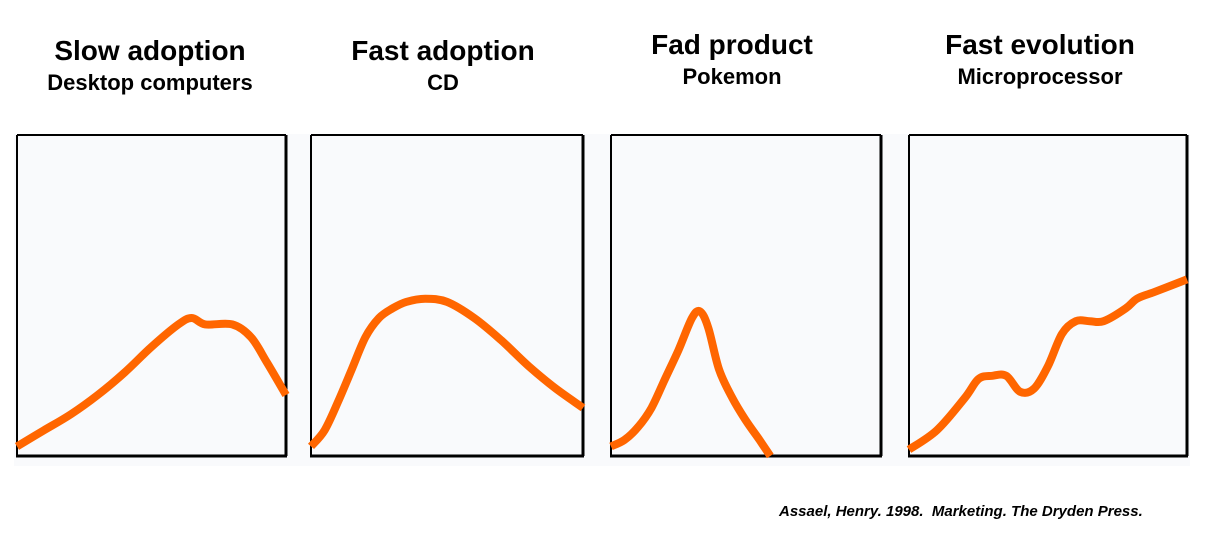 This screenshot has height=545, width=1207. I want to click on panel-title-2: Fast adoption CD, so click(443, 66).